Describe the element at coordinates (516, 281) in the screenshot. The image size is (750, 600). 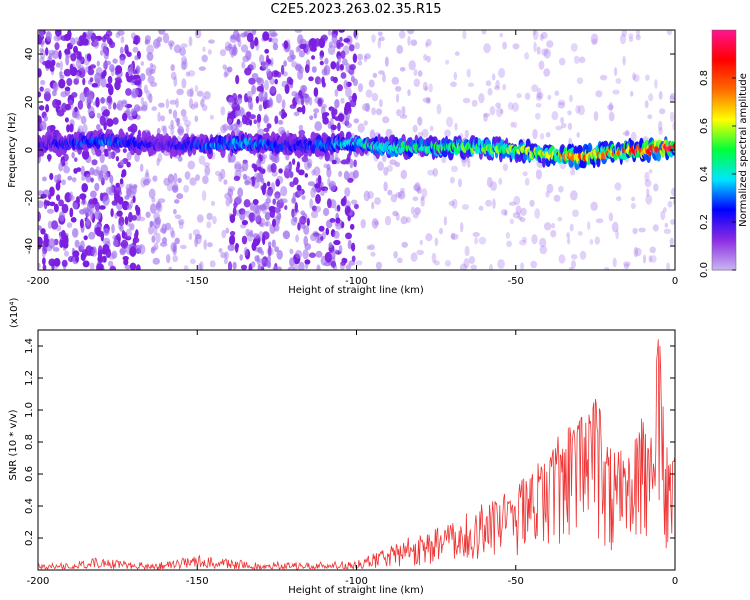
I see `spectrogram-x-tick-label: -50` at that location.